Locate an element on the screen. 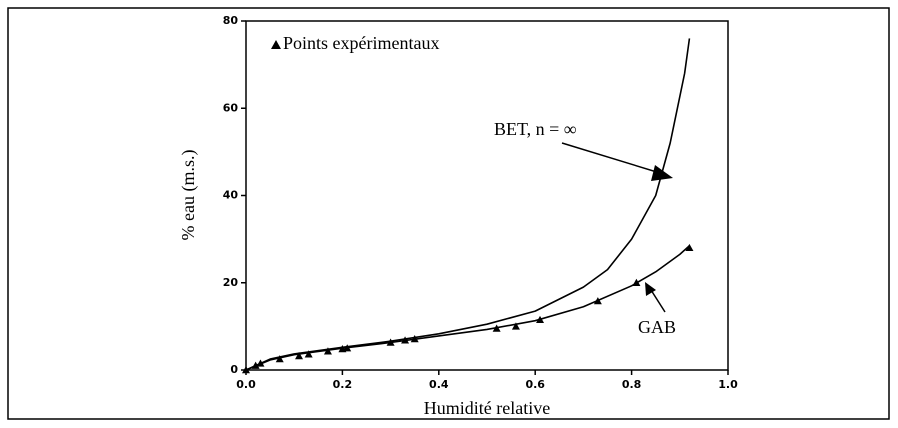  y-tick-label: 40 is located at coordinates (231, 195).